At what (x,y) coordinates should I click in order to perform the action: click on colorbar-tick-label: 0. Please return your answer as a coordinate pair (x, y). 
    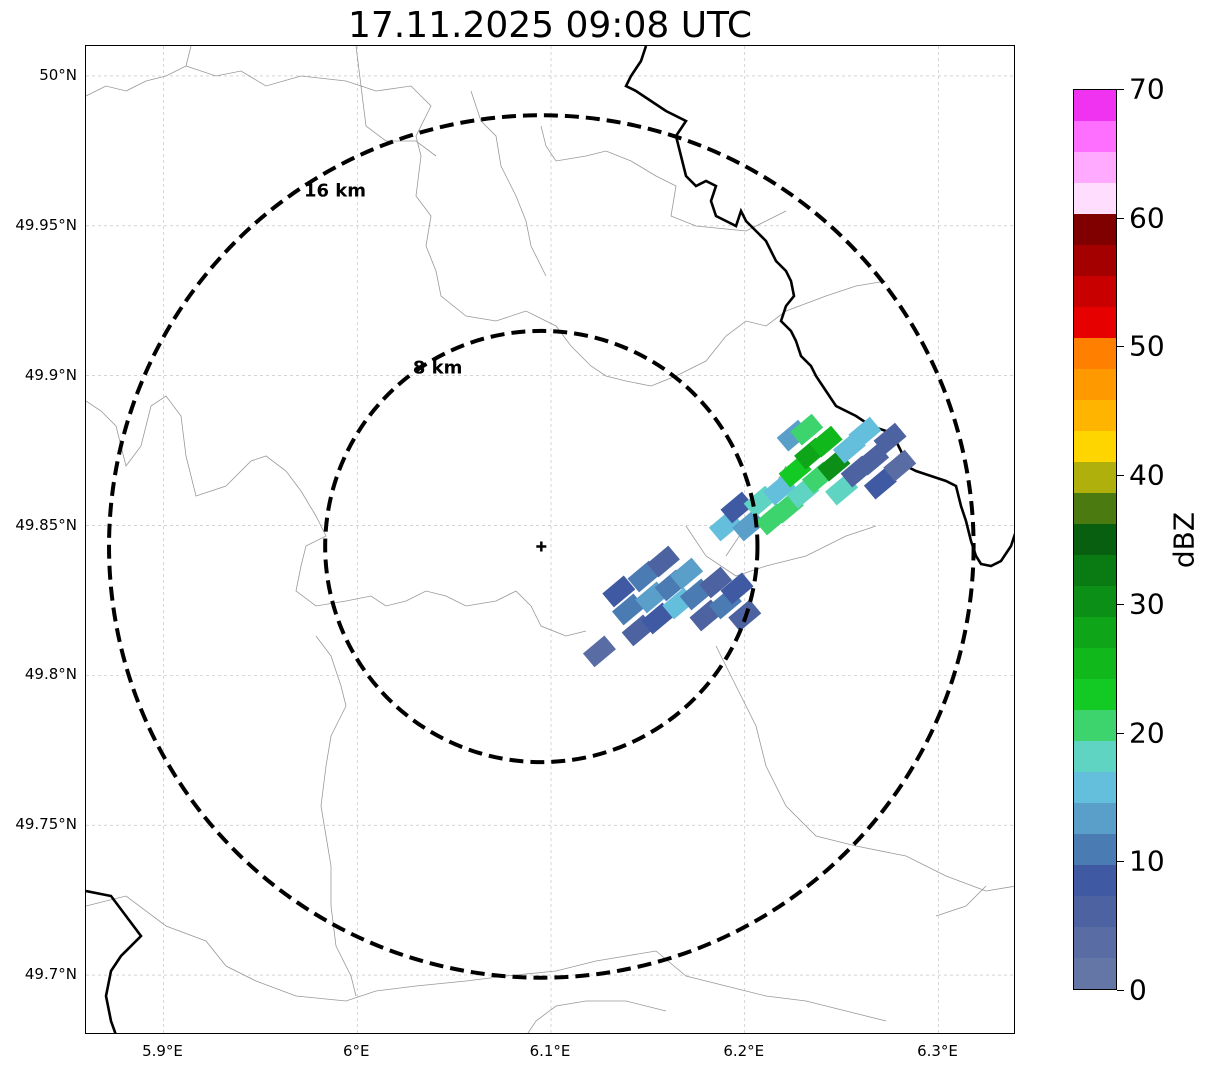
    Looking at the image, I should click on (1138, 990).